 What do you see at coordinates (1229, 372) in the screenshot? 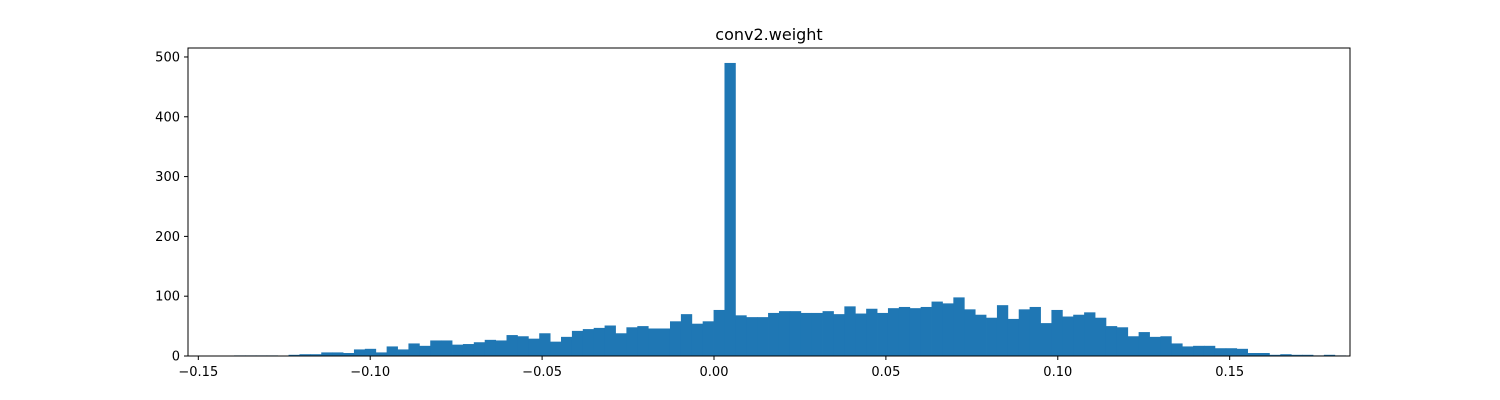
I see `x-tick-label: 0.15` at bounding box center [1229, 372].